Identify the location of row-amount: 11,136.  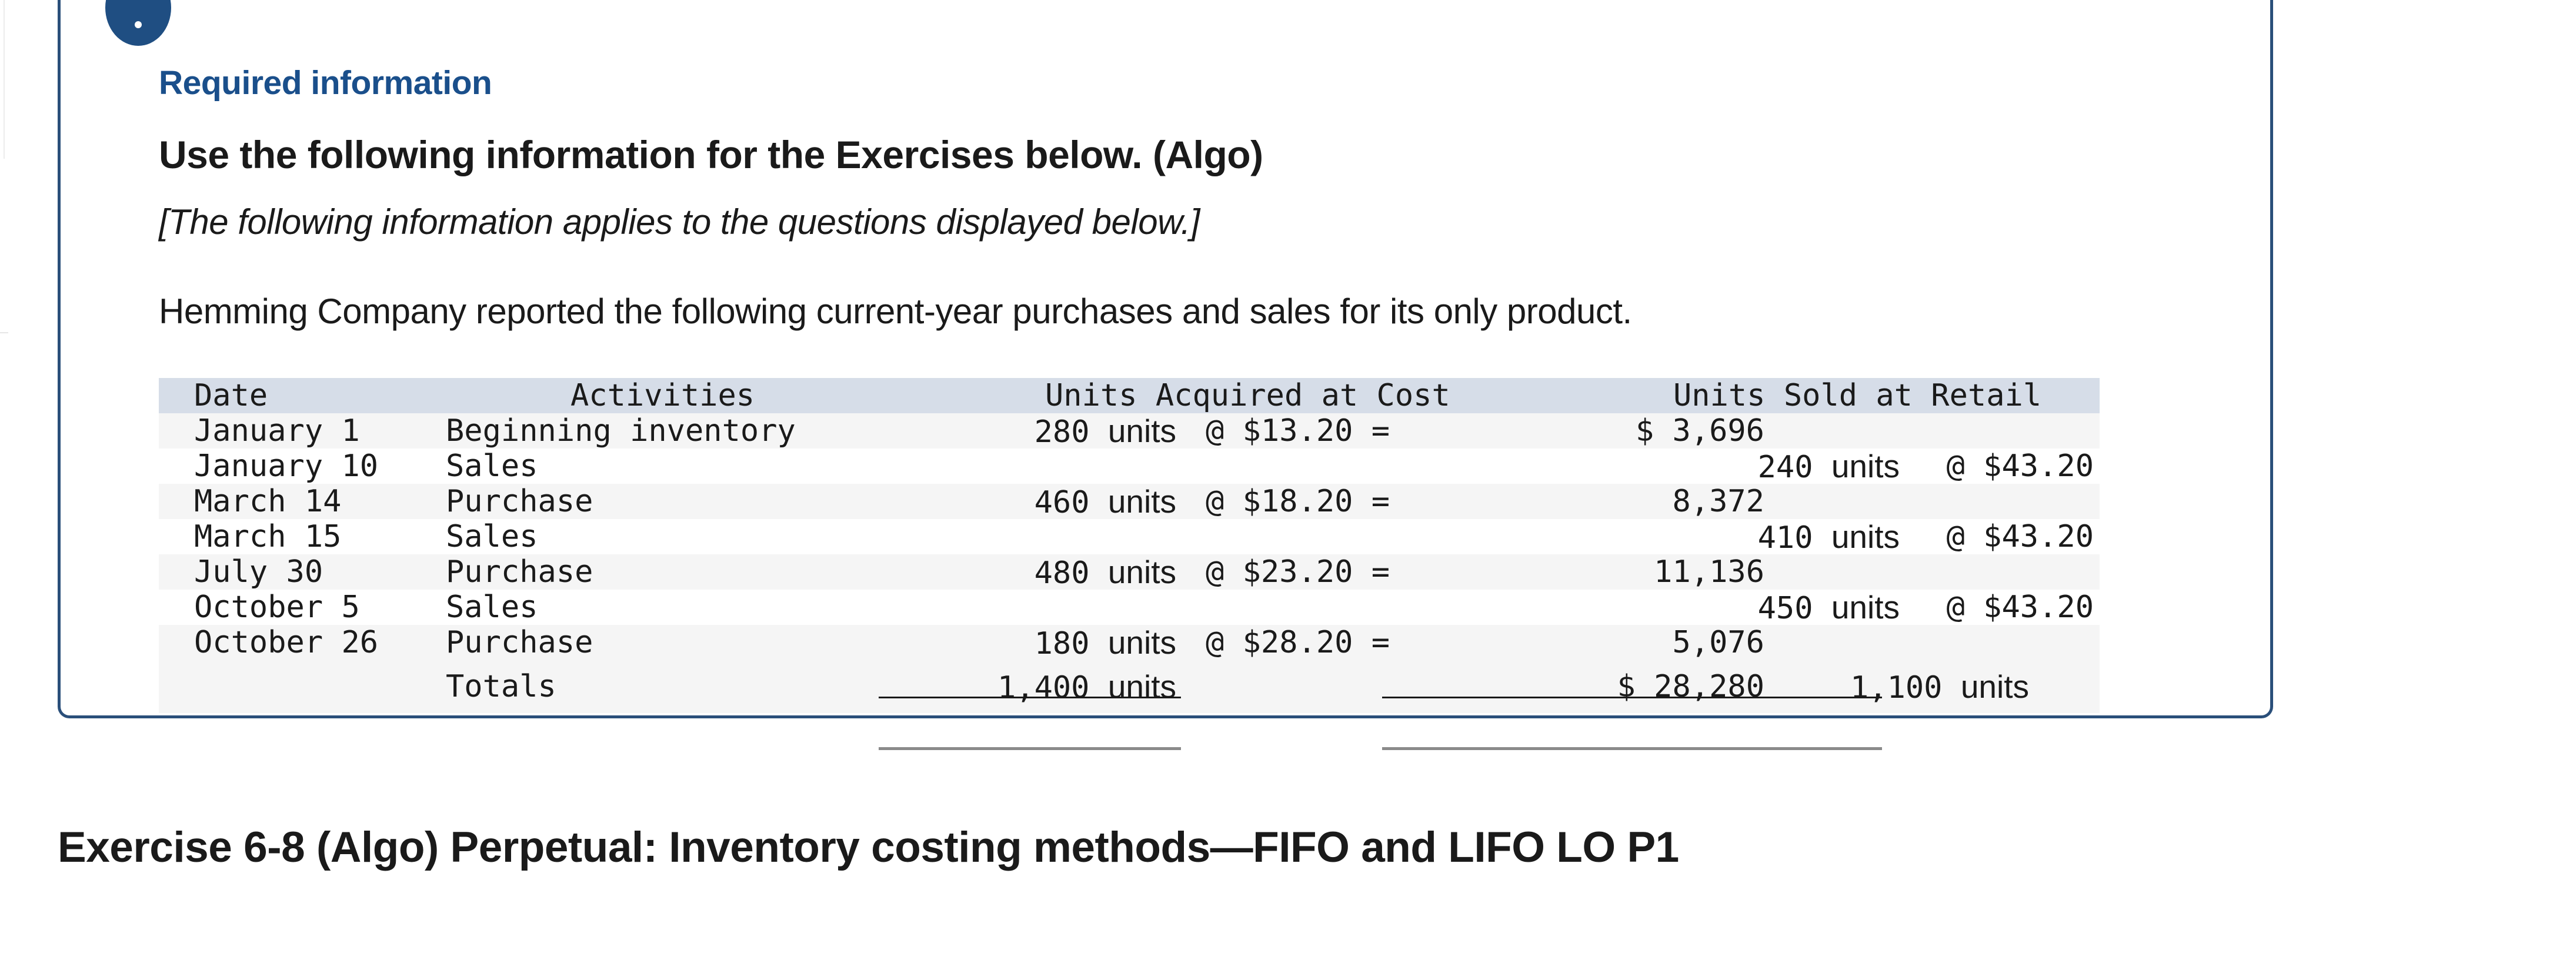
(1709, 572).